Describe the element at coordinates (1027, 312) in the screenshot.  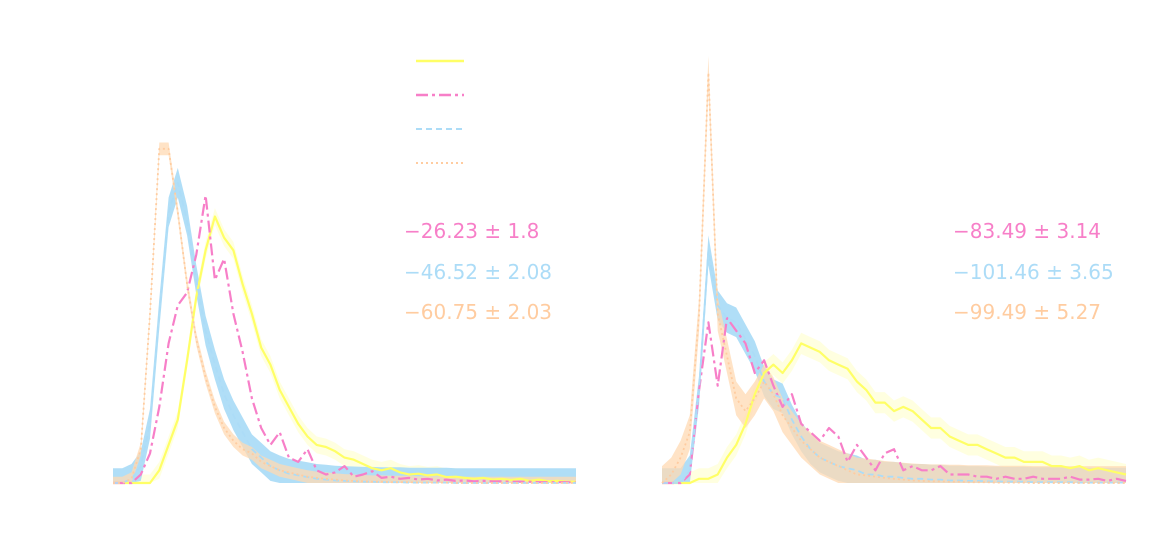
I see `right-stat-orange: −99.49 ± 5.27` at that location.